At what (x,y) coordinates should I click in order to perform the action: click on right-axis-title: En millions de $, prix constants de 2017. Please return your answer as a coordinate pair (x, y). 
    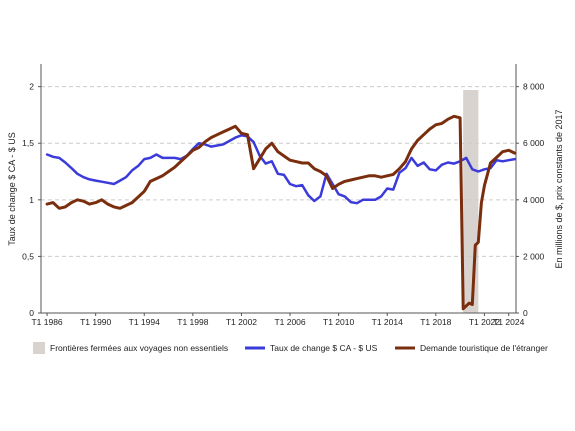
    Looking at the image, I should click on (559, 188).